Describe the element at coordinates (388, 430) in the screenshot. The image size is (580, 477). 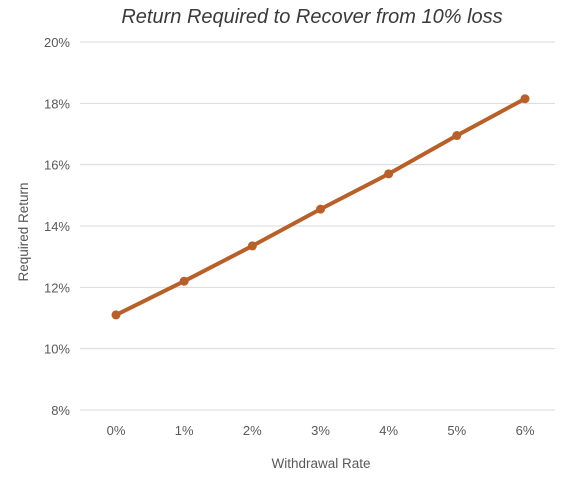
I see `x-tick-label: 4%` at that location.